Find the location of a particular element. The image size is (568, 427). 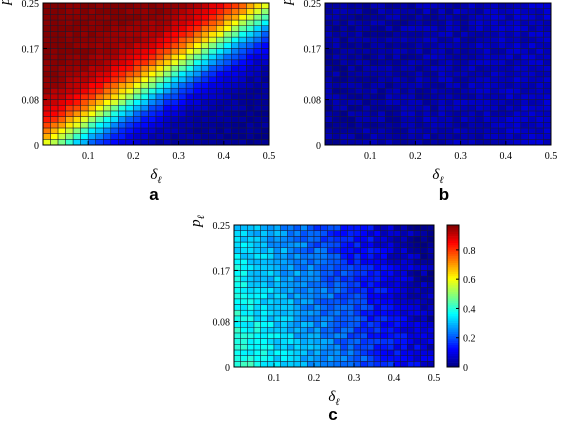

y-tick-label: 0.25 is located at coordinates (222, 226).